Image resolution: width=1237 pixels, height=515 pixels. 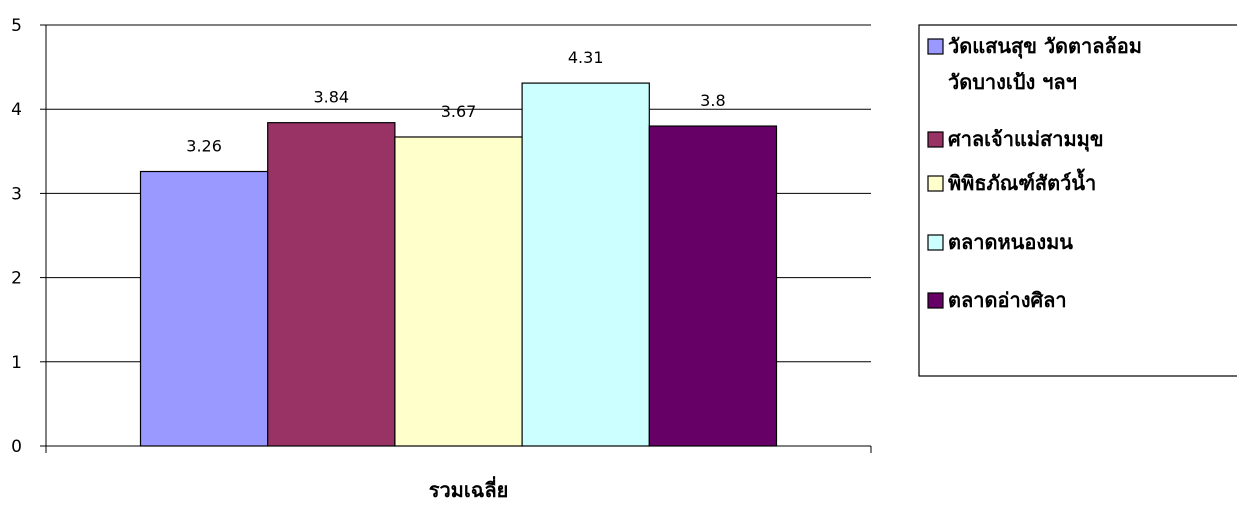 What do you see at coordinates (1045, 64) in the screenshot?
I see `legend-label: วัดแสนสุข วัดตาลล้อมวัดบางเป้ง ฯลฯ` at bounding box center [1045, 64].